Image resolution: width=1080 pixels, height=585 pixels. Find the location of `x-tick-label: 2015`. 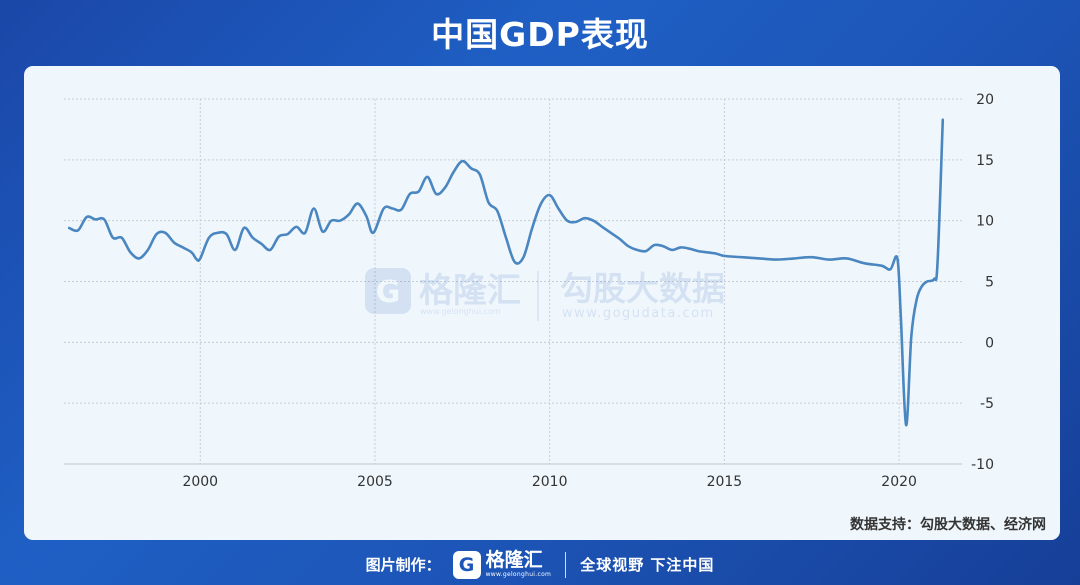

x-tick-label: 2015 is located at coordinates (725, 482).